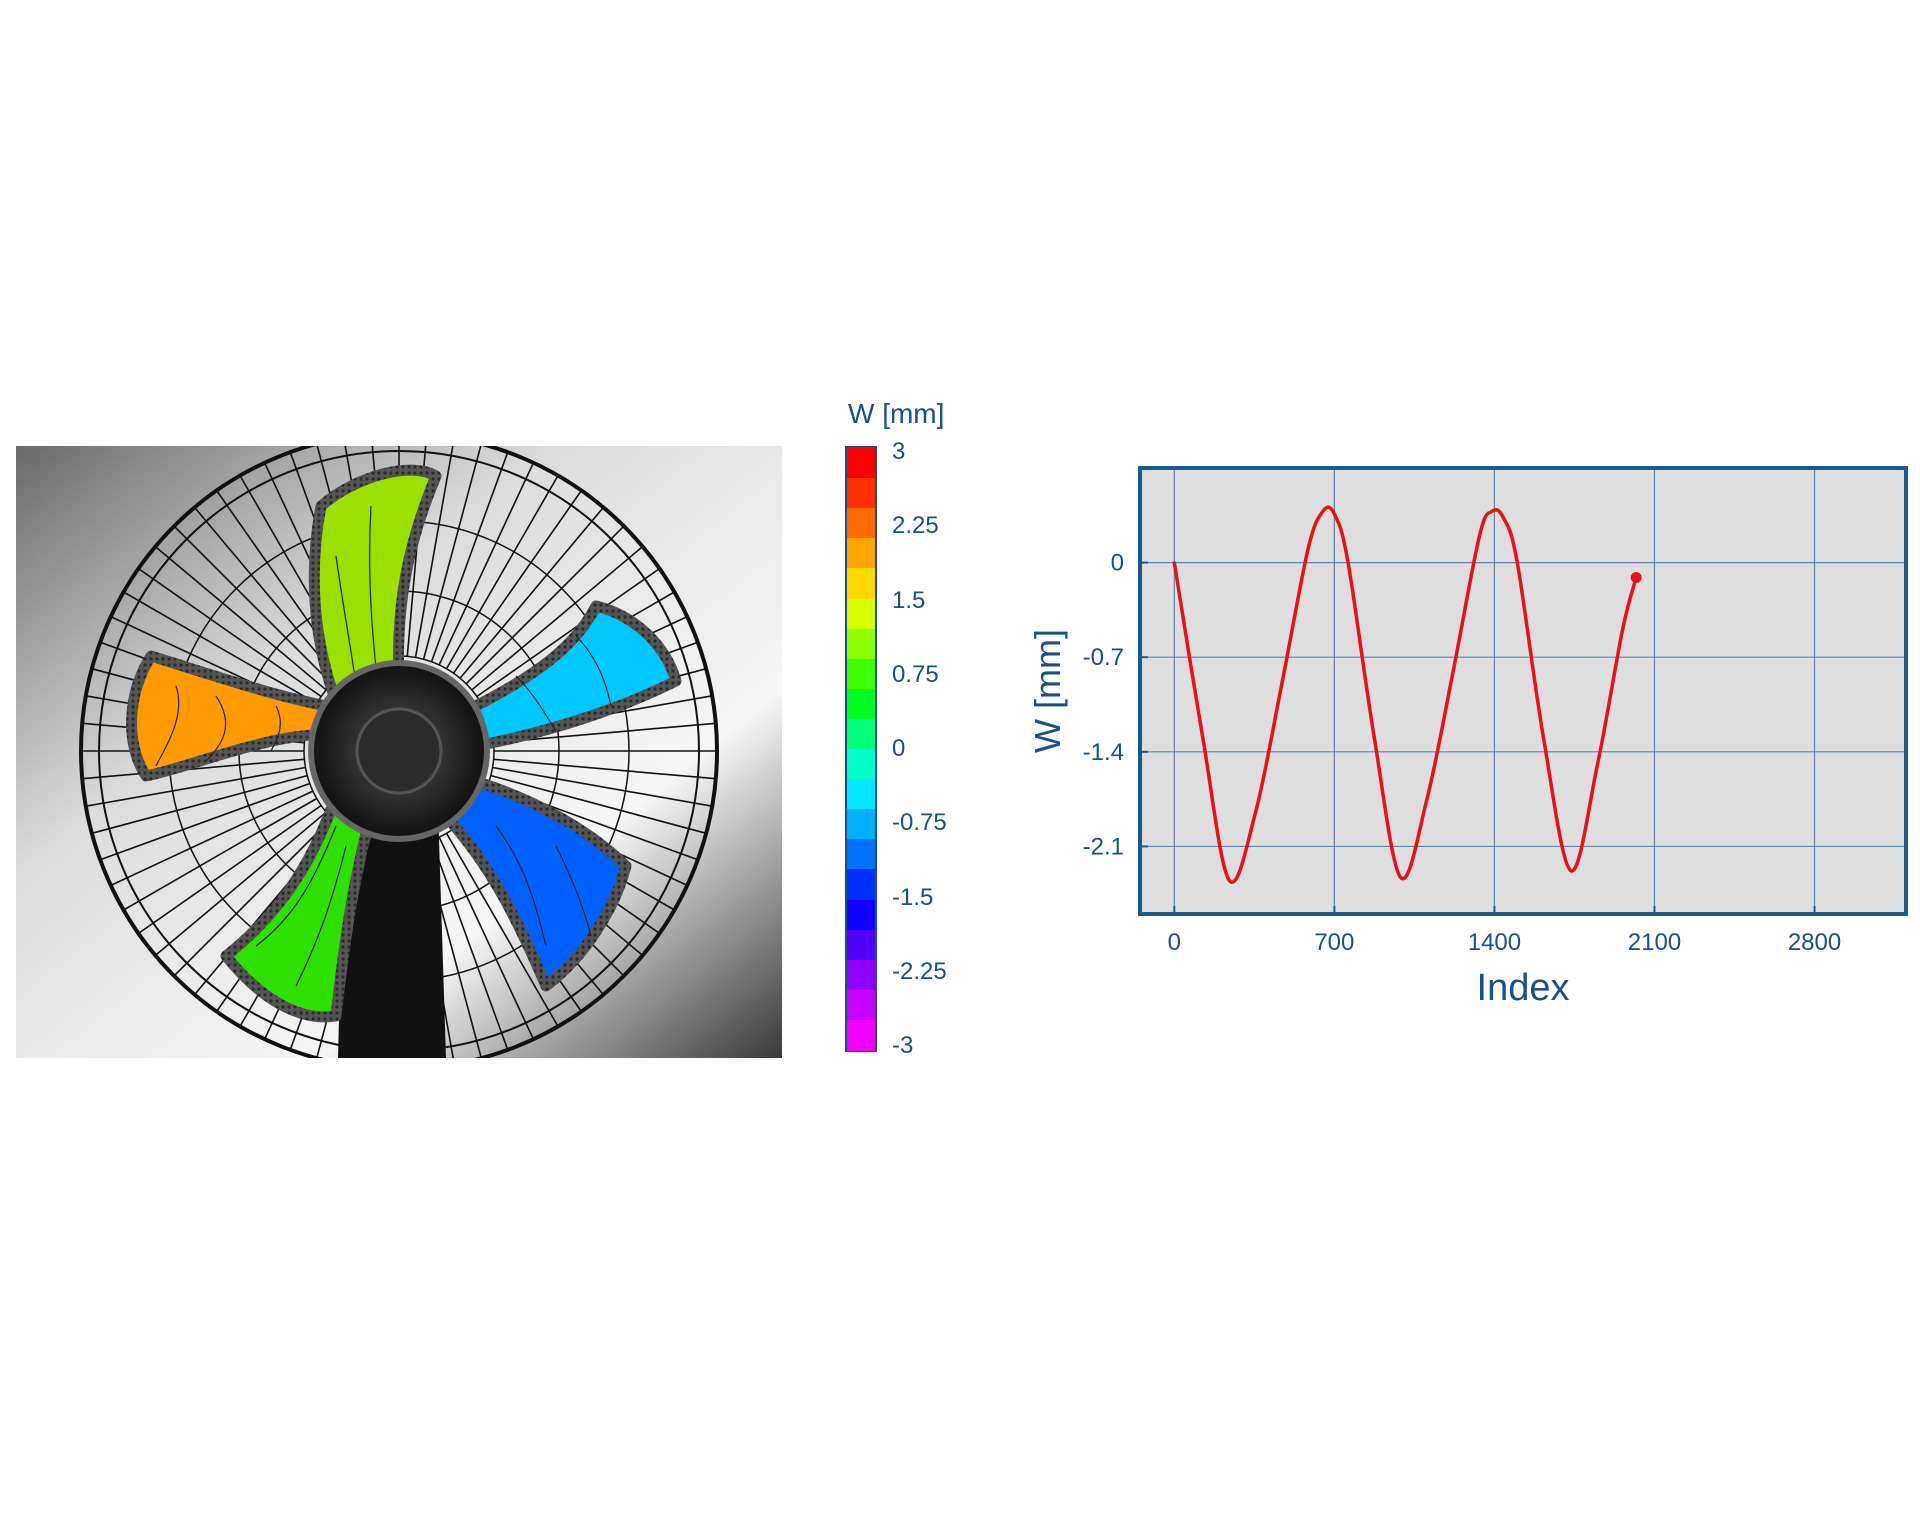 The width and height of the screenshot is (1920, 1536). I want to click on colorbar-tick-label: -1.5, so click(913, 897).